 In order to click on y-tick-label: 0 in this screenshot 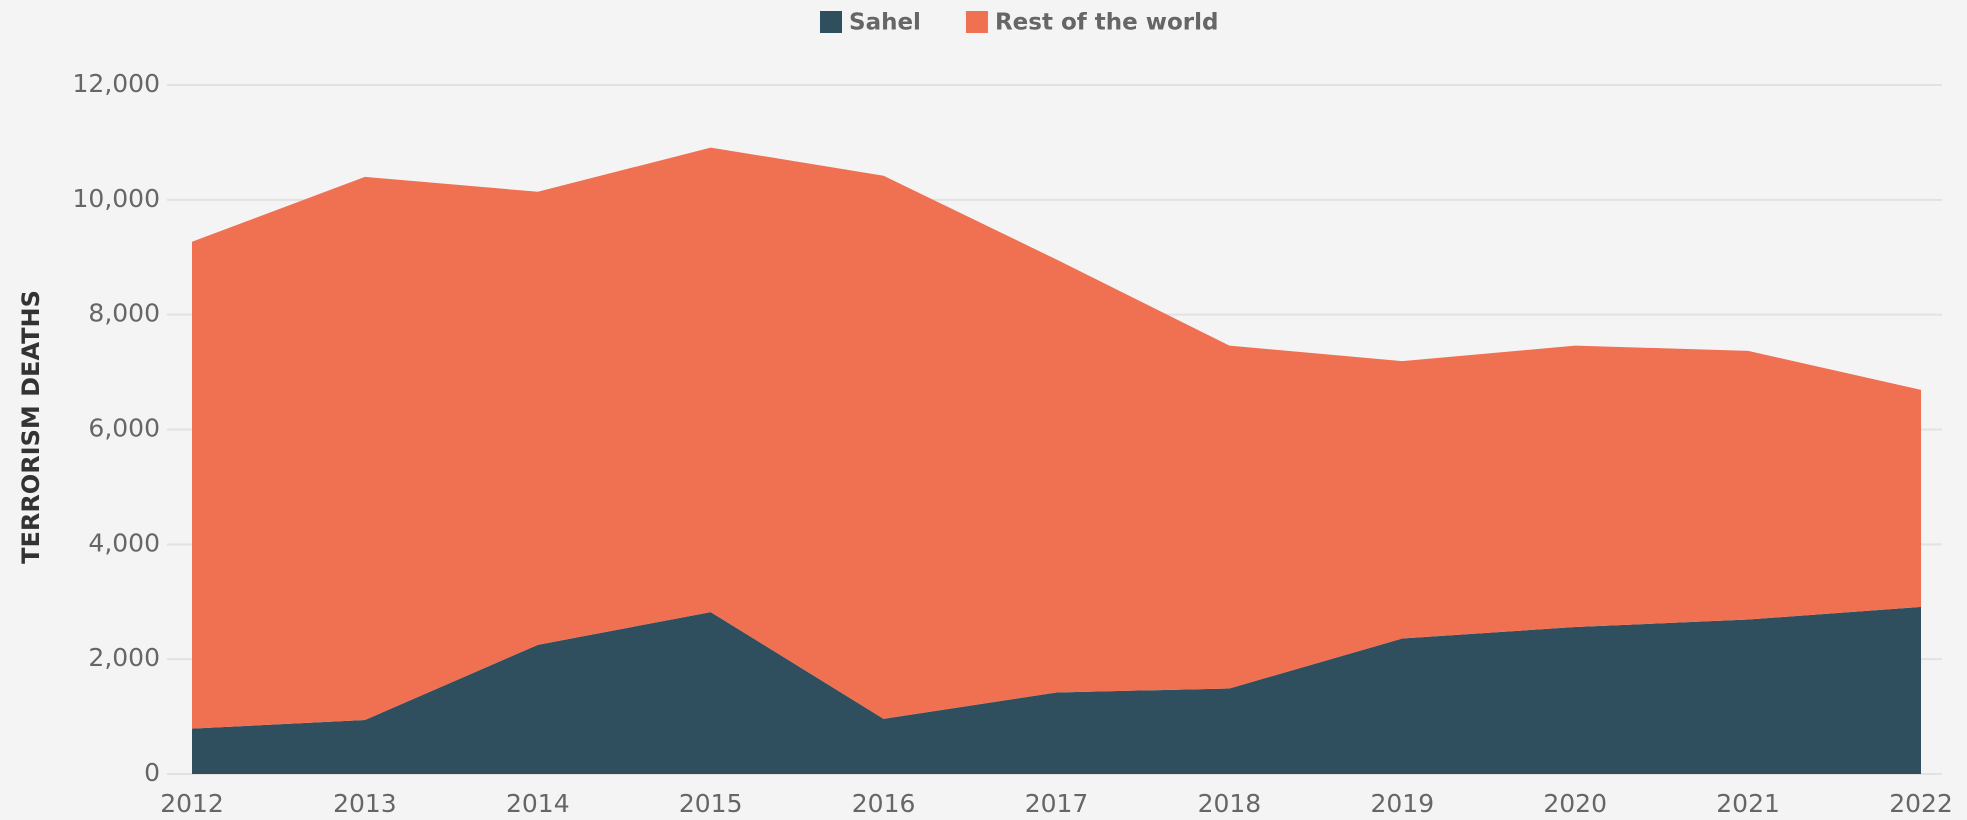, I will do `click(152, 772)`.